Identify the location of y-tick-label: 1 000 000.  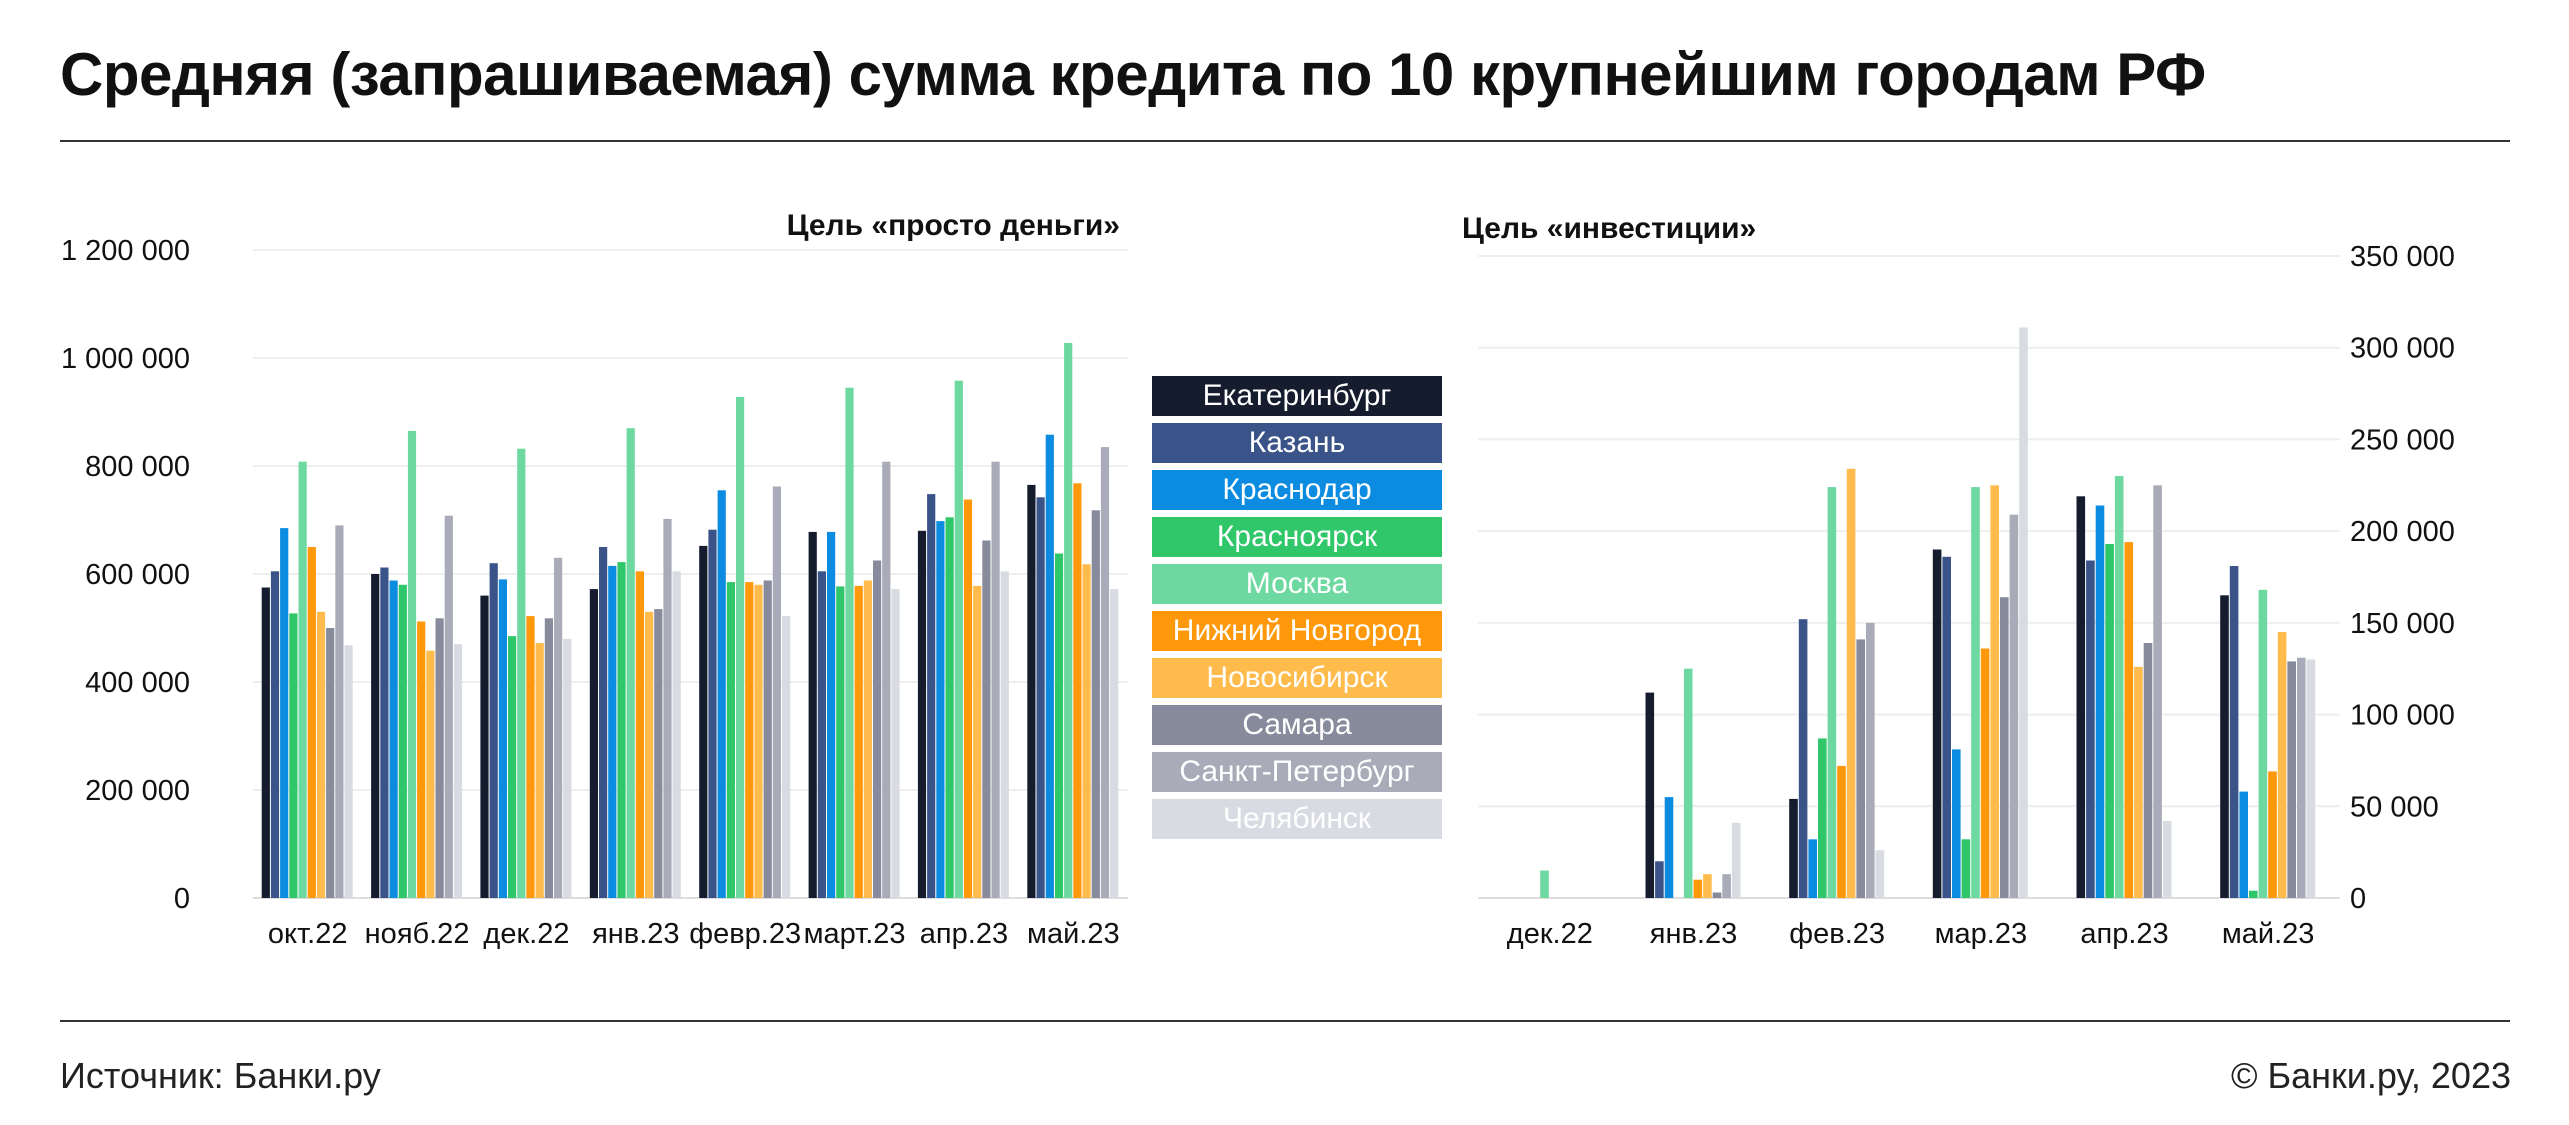
(125, 359).